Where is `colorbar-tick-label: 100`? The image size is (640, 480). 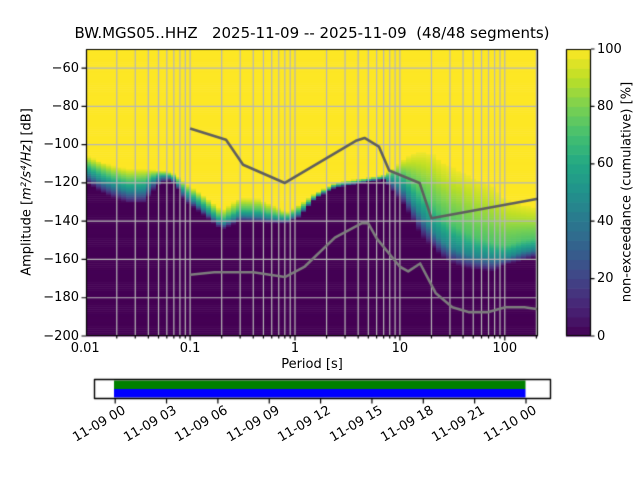 colorbar-tick-label: 100 is located at coordinates (609, 49).